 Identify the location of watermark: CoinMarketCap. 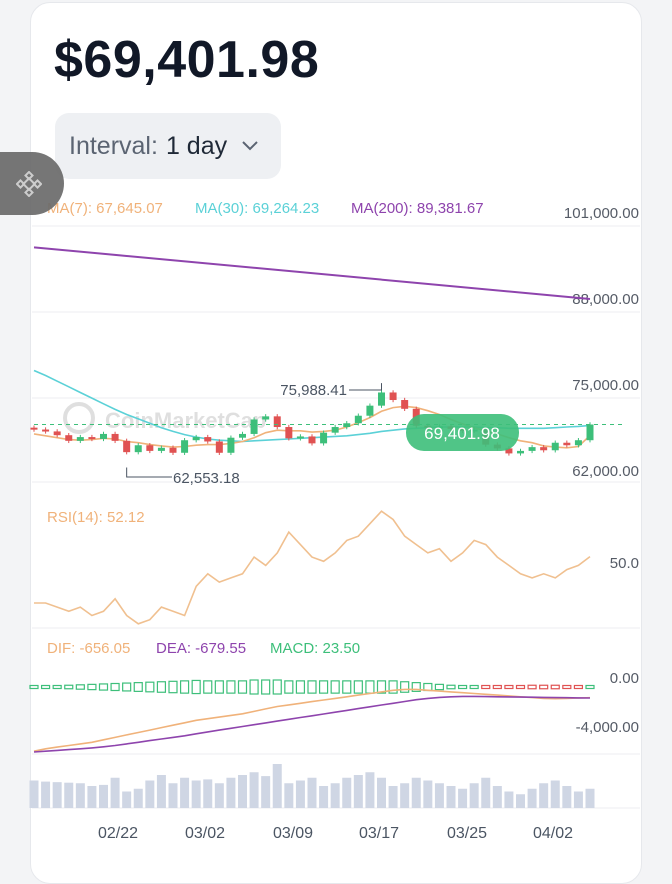
(164, 418).